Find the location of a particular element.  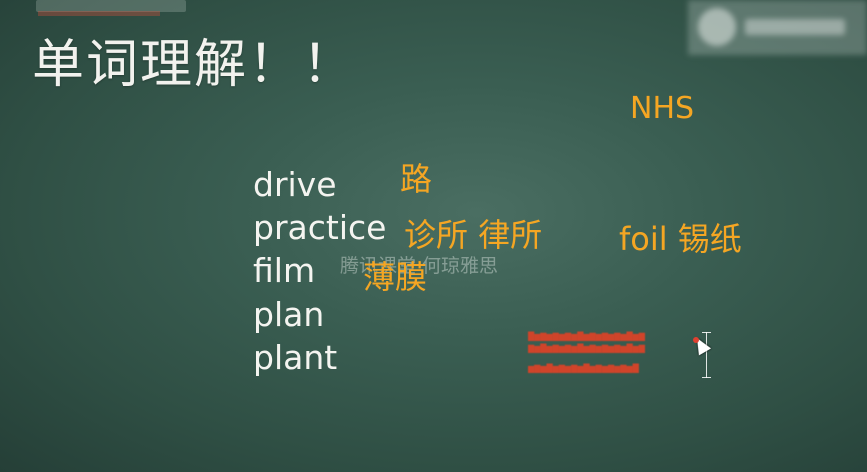

blurred-logo-text is located at coordinates (795, 27).